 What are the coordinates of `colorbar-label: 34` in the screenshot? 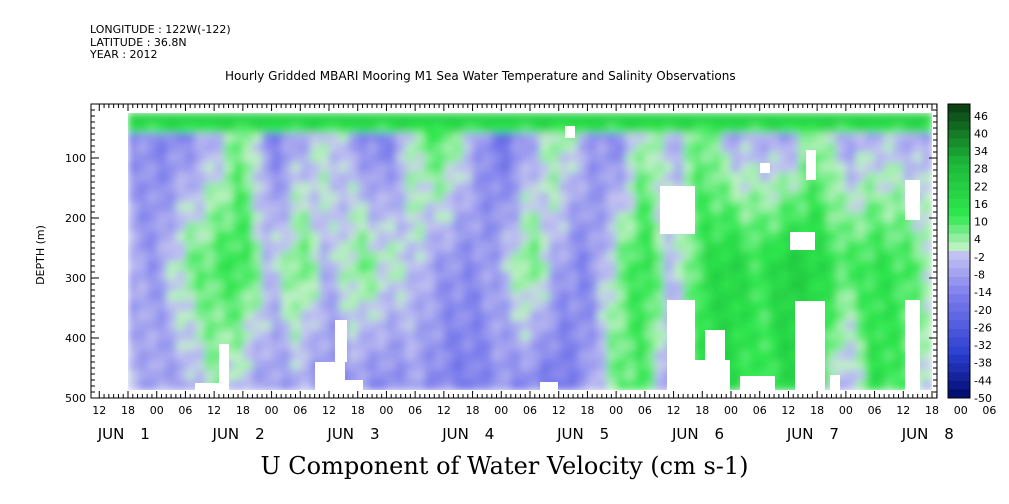 It's located at (981, 151).